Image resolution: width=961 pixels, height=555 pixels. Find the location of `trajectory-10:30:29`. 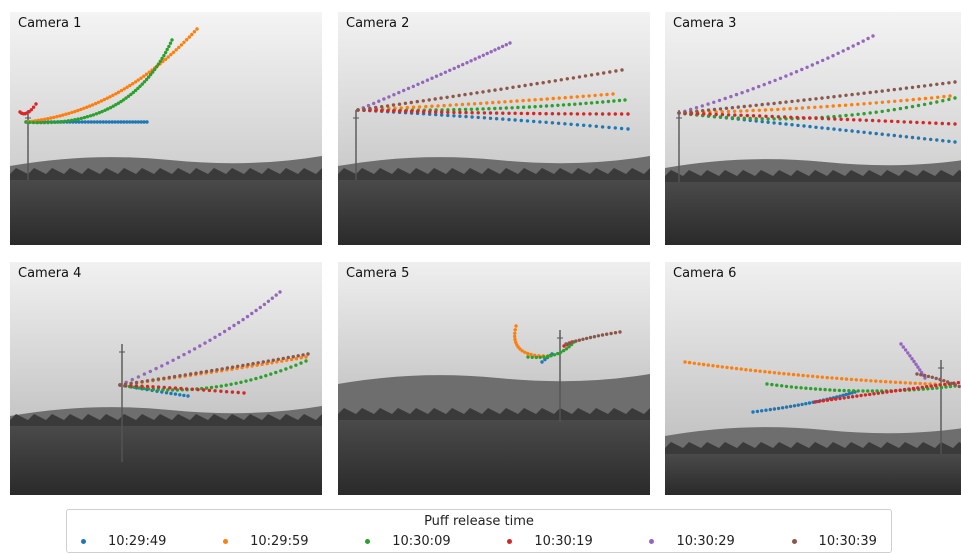

trajectory-10:30:29 is located at coordinates (200, 338).